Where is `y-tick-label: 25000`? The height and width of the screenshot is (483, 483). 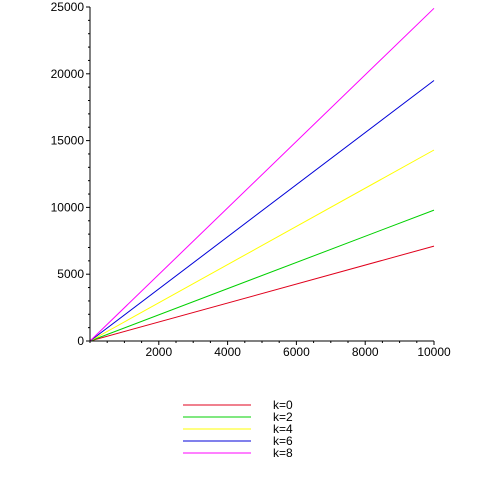 y-tick-label: 25000 is located at coordinates (68, 7).